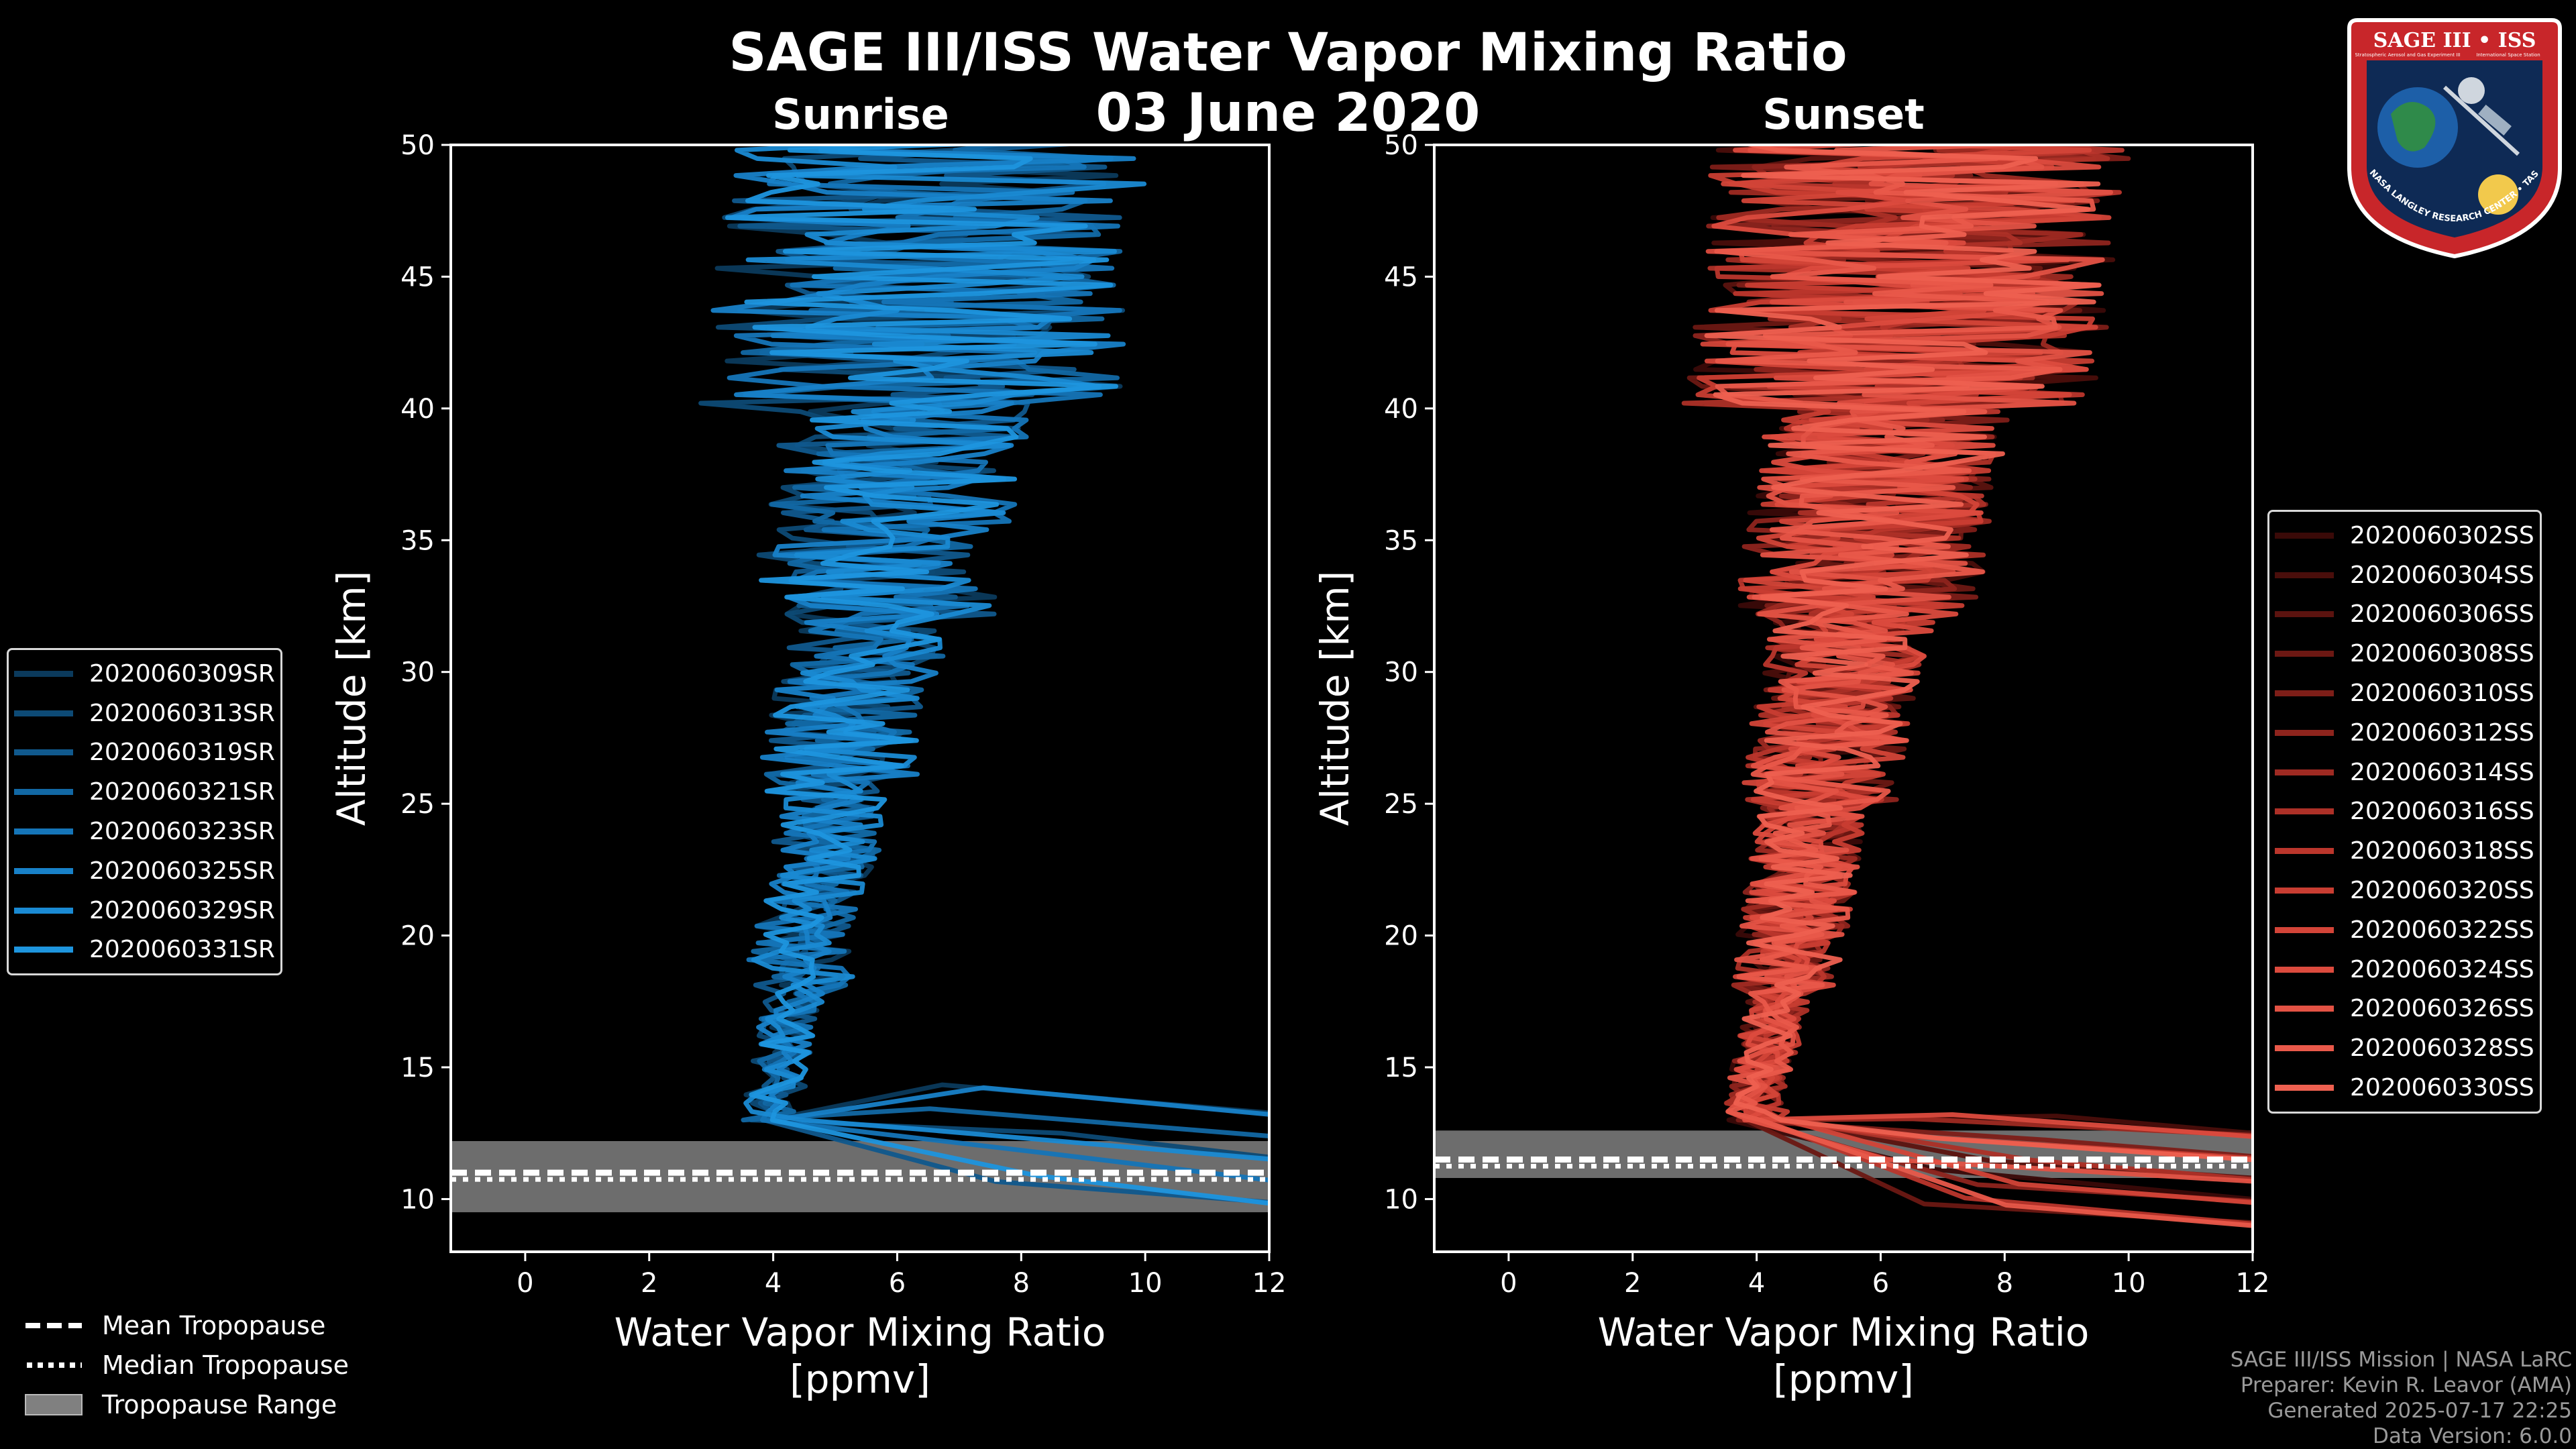  Describe the element at coordinates (182, 673) in the screenshot. I see `legend-label: 2020060309SR` at that location.